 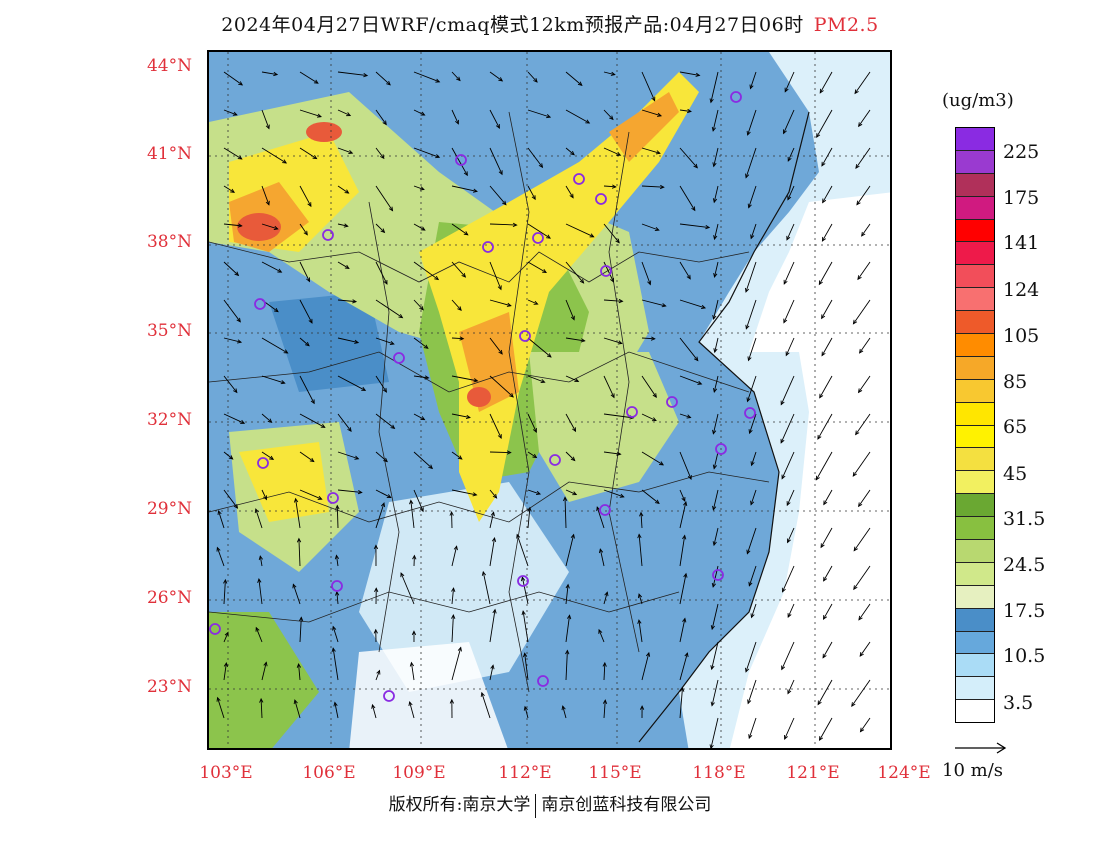 I want to click on legend-label: 141, so click(x=1021, y=243).